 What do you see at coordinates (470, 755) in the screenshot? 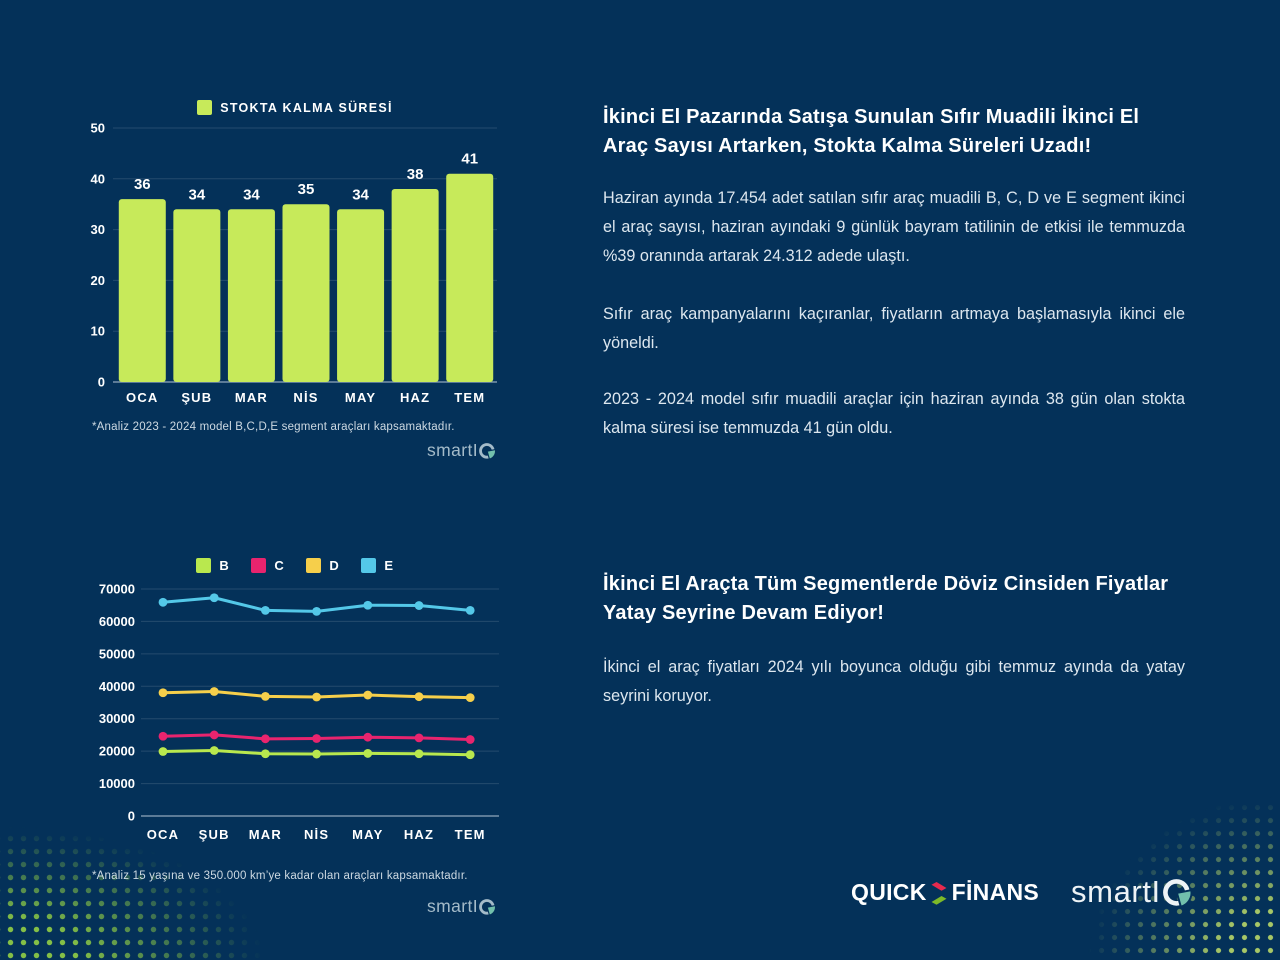
I see `data-point-B-TEM` at bounding box center [470, 755].